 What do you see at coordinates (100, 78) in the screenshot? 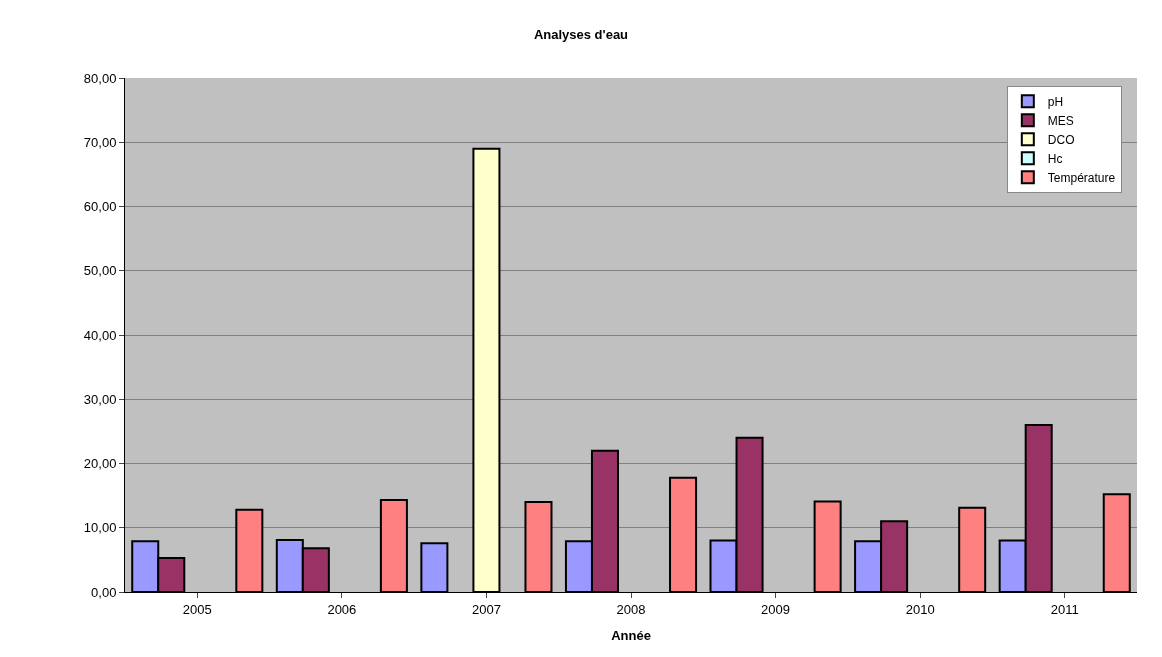
I see `y-tick-label: 80,00` at bounding box center [100, 78].